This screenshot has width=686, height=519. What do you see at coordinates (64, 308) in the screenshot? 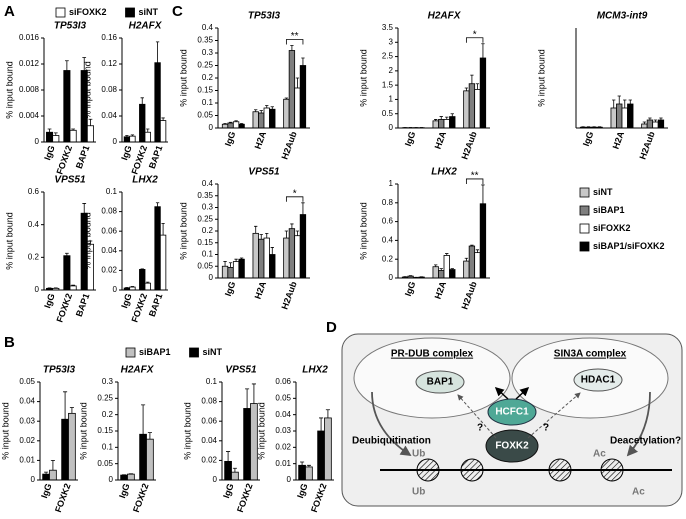
I see `x-tick-label: FOXK2` at bounding box center [64, 308].